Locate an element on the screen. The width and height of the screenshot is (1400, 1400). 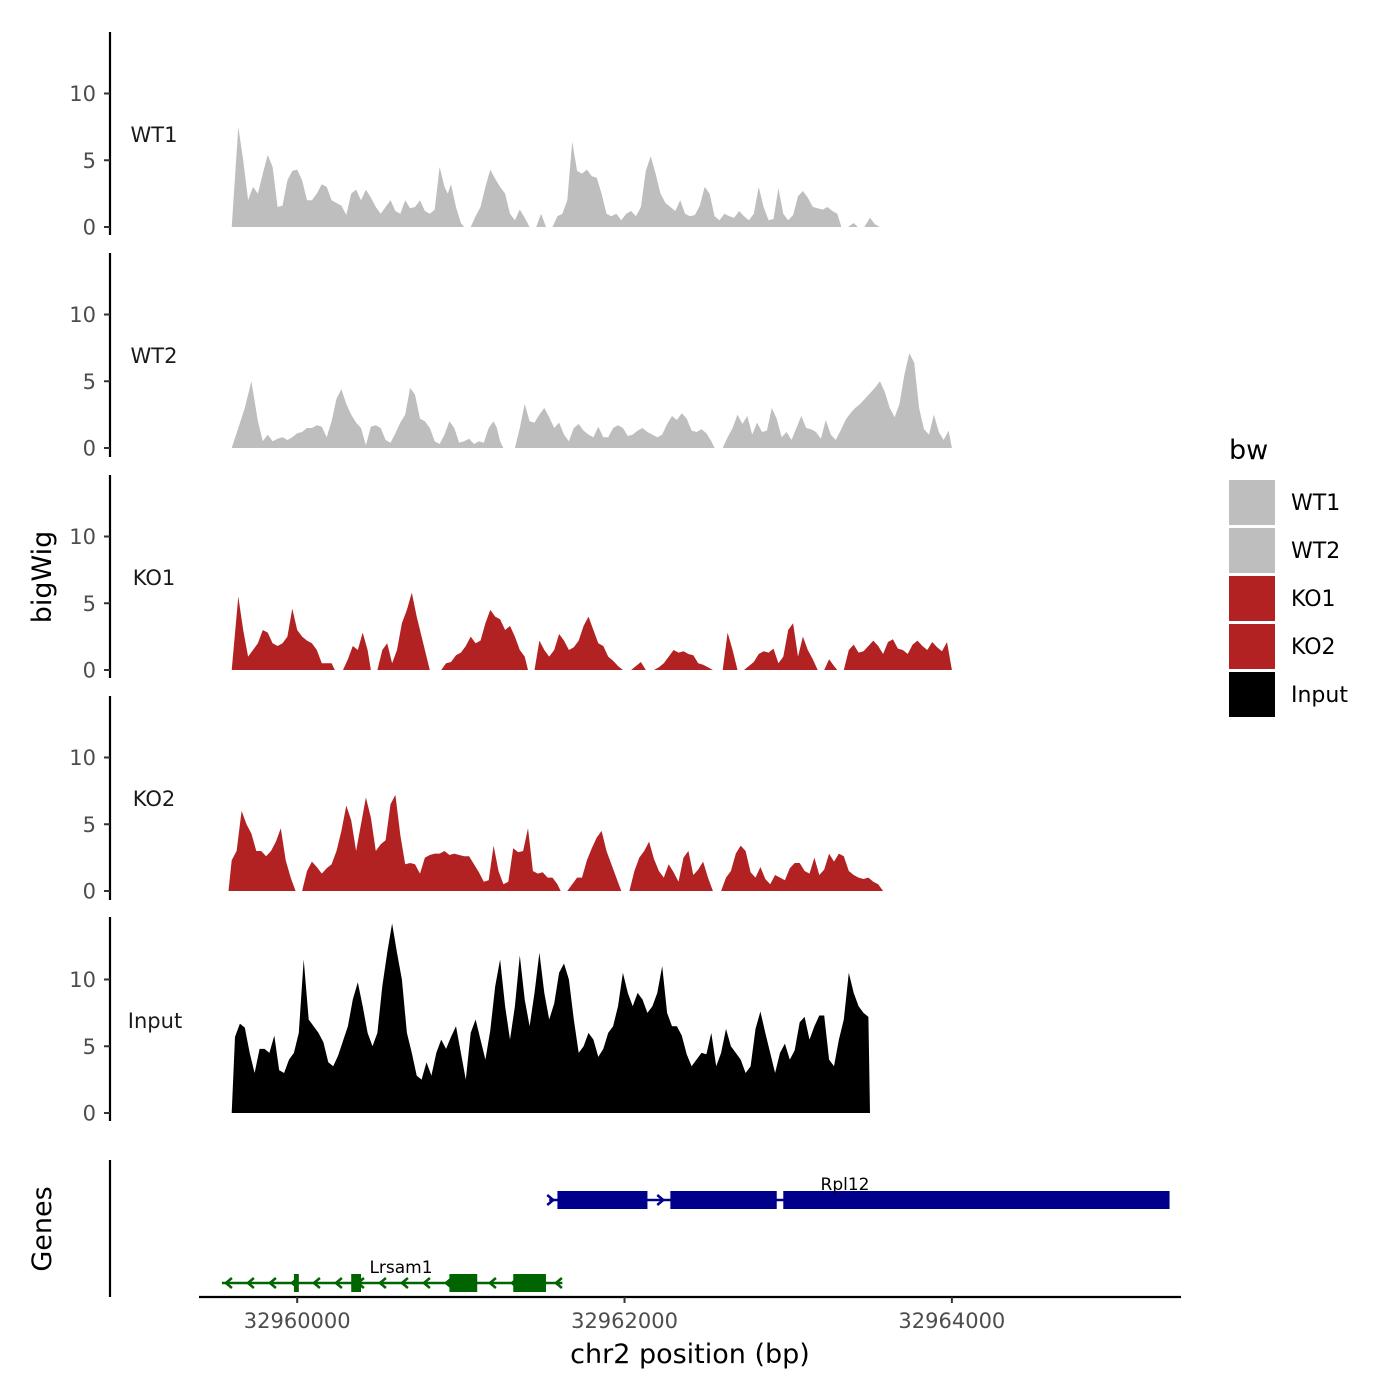
legend-item-ko2: KO2 is located at coordinates (1282, 646).